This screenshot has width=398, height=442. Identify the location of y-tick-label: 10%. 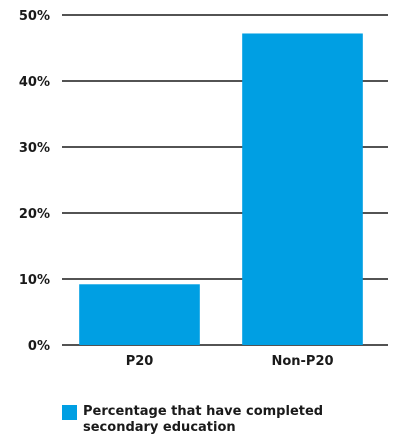
(34, 280).